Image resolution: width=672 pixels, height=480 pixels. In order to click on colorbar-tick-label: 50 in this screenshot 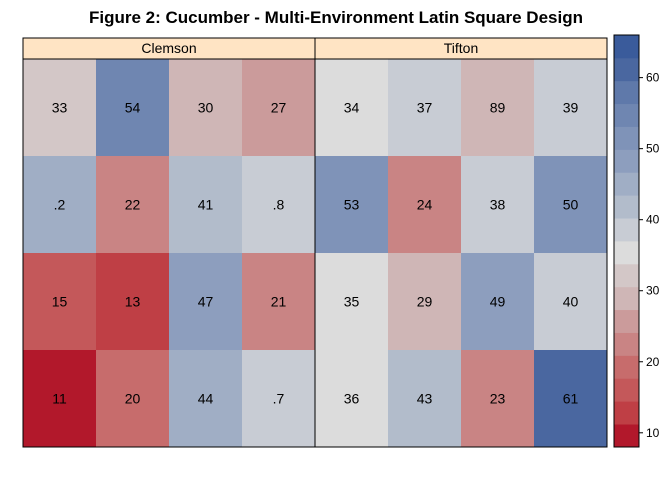, I will do `click(653, 149)`.